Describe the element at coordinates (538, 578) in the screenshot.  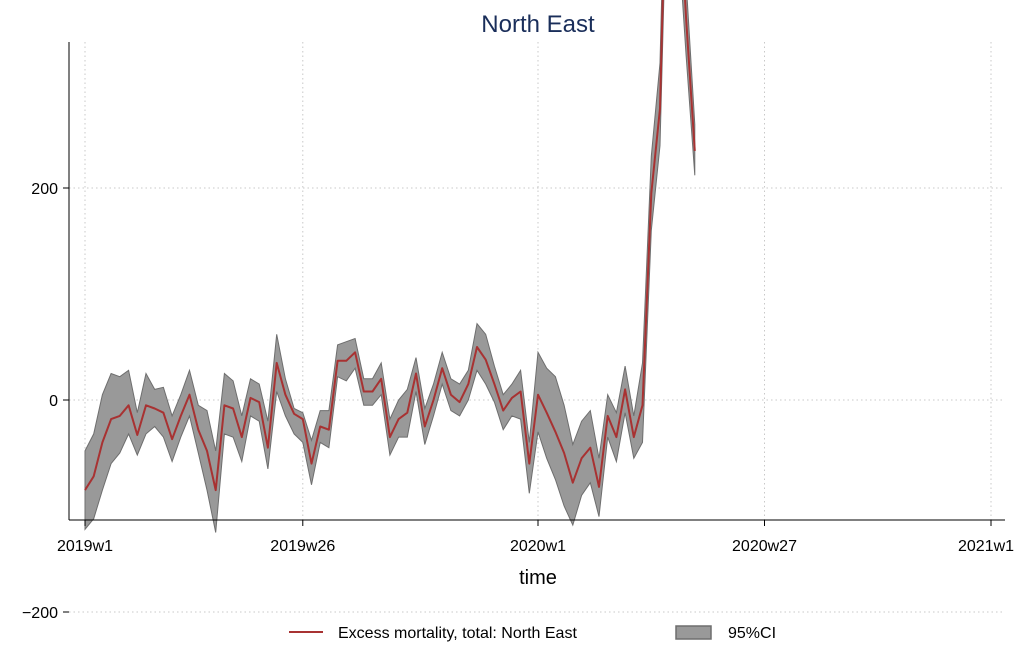
I see `x-axis-title: time` at that location.